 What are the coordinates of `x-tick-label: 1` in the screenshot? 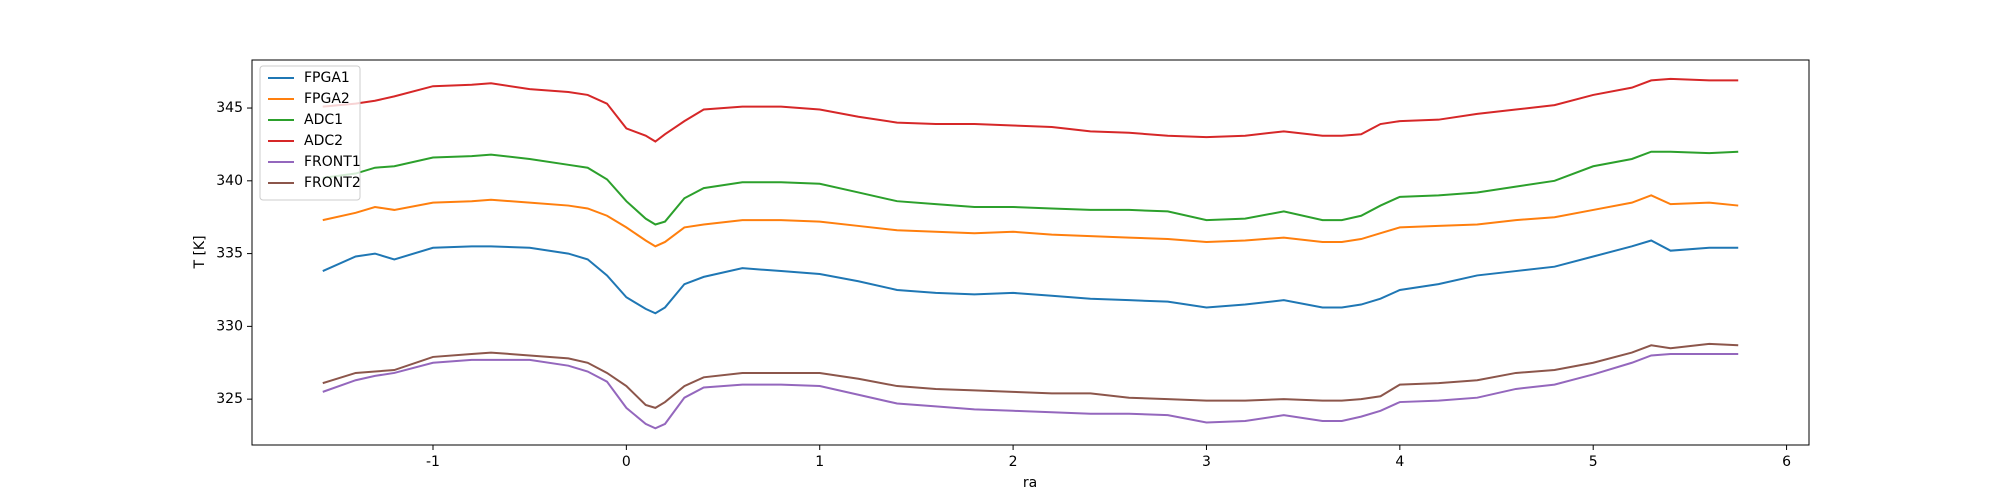 It's located at (819, 462).